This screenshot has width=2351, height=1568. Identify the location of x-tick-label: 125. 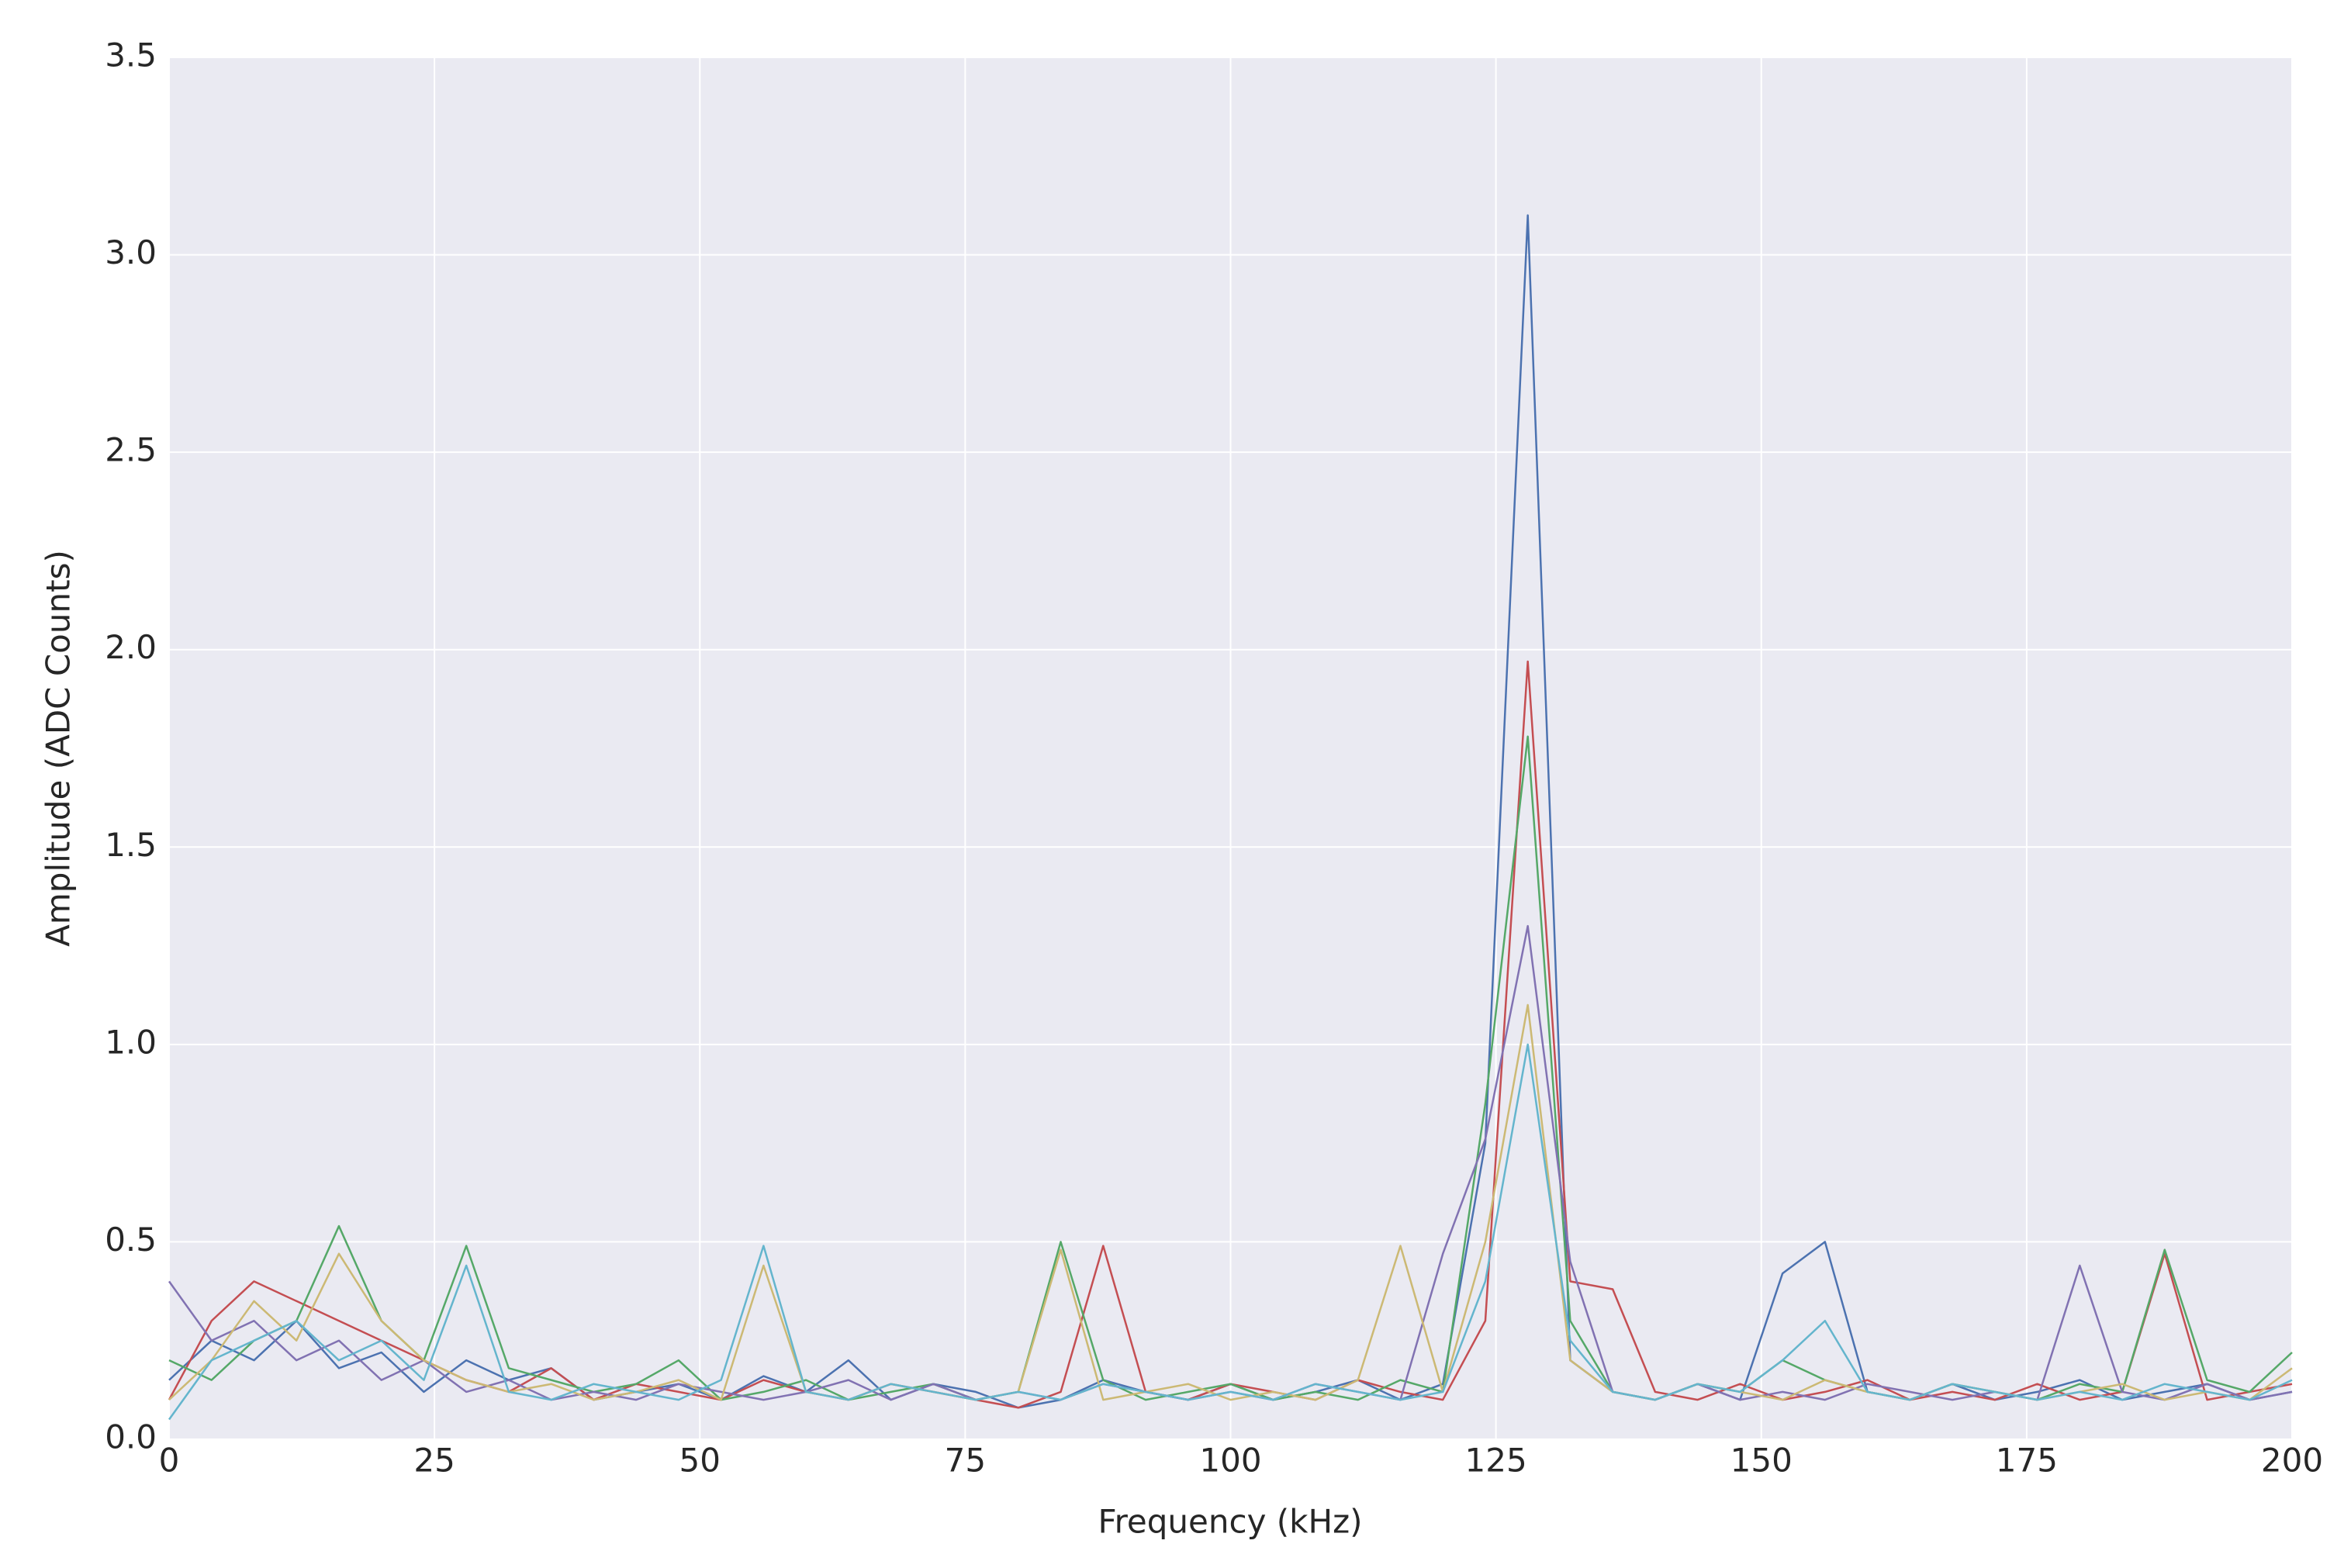
(1496, 1461).